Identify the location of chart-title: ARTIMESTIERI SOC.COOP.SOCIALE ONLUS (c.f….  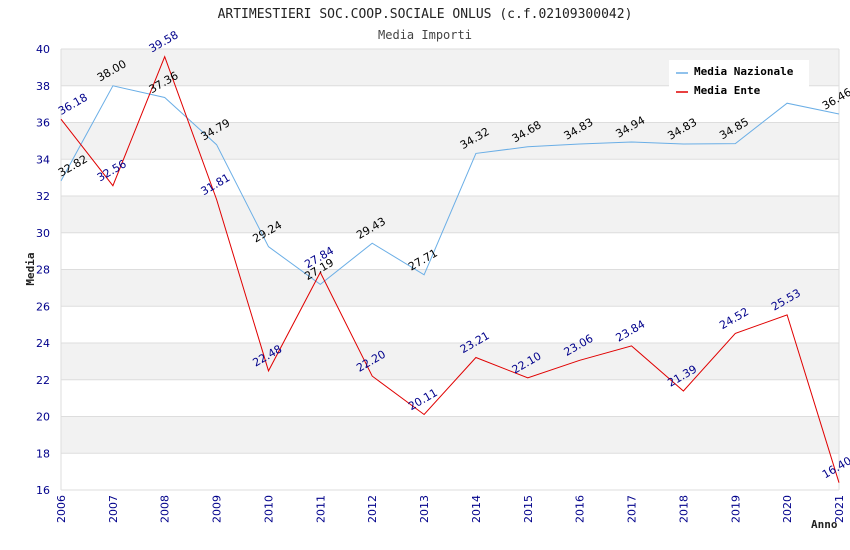
(425, 14).